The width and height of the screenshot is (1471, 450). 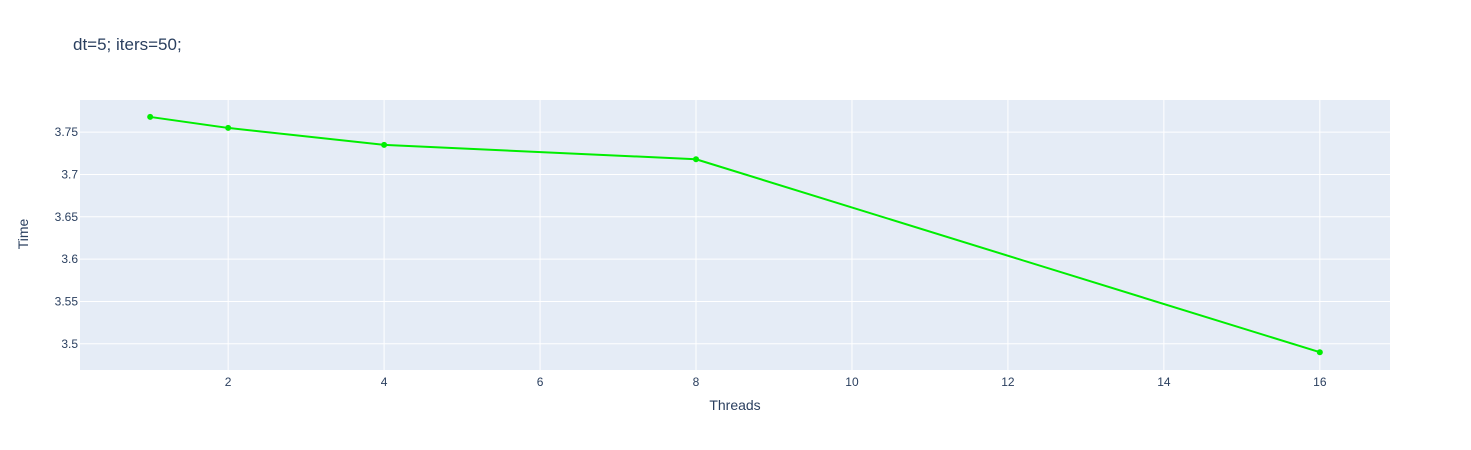 I want to click on x-tick-label: 4, so click(x=384, y=382).